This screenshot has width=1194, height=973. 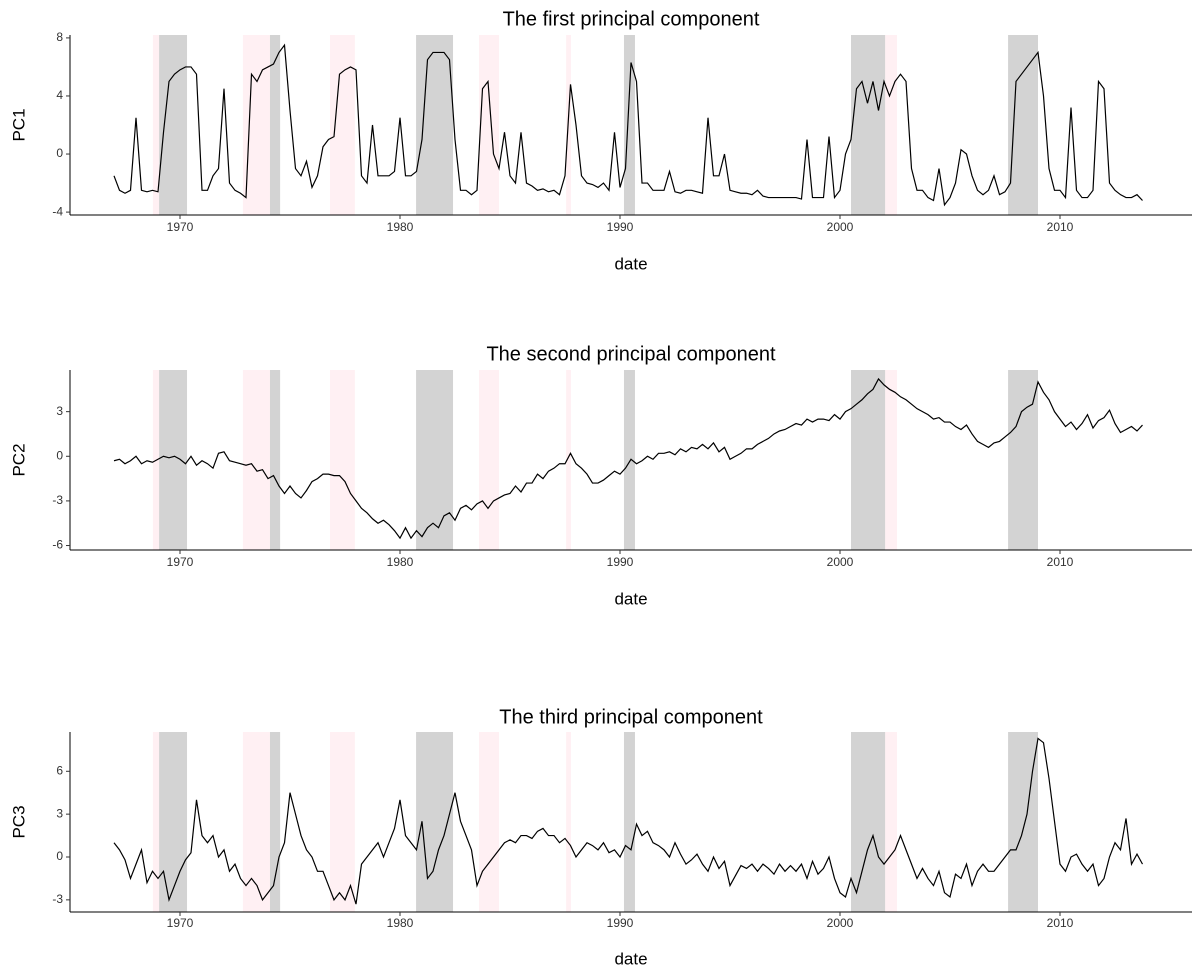 I want to click on y-tick-label: 6, so click(x=59, y=770).